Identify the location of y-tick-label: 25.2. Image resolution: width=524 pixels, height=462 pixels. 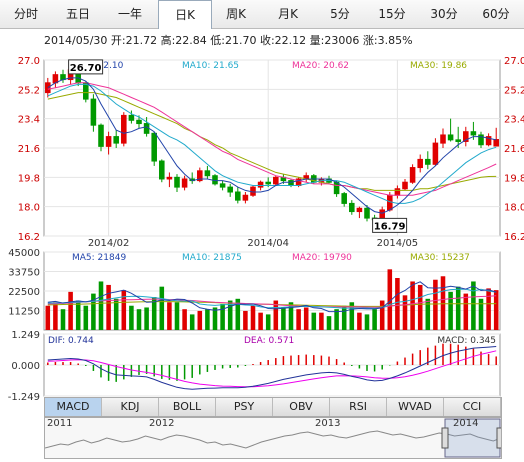
(29, 90).